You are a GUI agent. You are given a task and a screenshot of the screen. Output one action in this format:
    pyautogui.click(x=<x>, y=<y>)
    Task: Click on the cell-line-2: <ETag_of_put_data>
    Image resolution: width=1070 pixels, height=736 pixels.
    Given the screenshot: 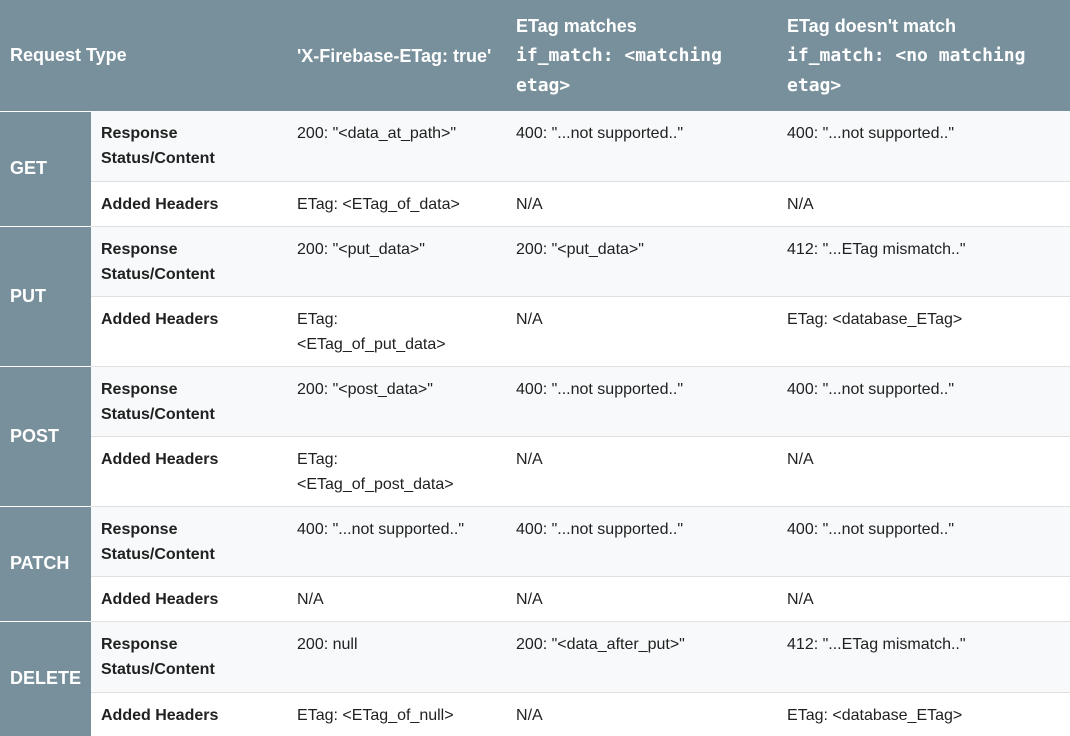 What is the action you would take?
    pyautogui.click(x=371, y=344)
    